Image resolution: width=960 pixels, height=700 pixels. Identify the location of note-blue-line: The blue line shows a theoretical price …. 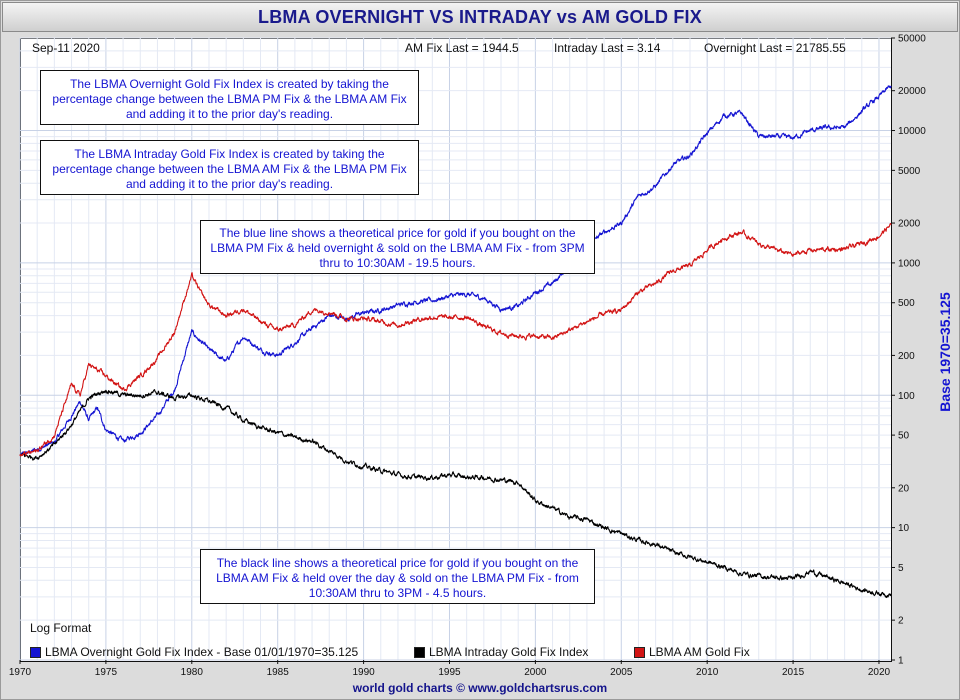
(397, 247).